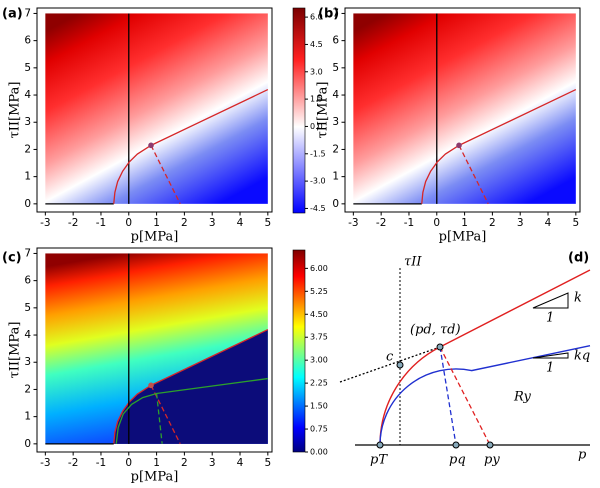  What do you see at coordinates (582, 455) in the screenshot?
I see `label: p` at bounding box center [582, 455].